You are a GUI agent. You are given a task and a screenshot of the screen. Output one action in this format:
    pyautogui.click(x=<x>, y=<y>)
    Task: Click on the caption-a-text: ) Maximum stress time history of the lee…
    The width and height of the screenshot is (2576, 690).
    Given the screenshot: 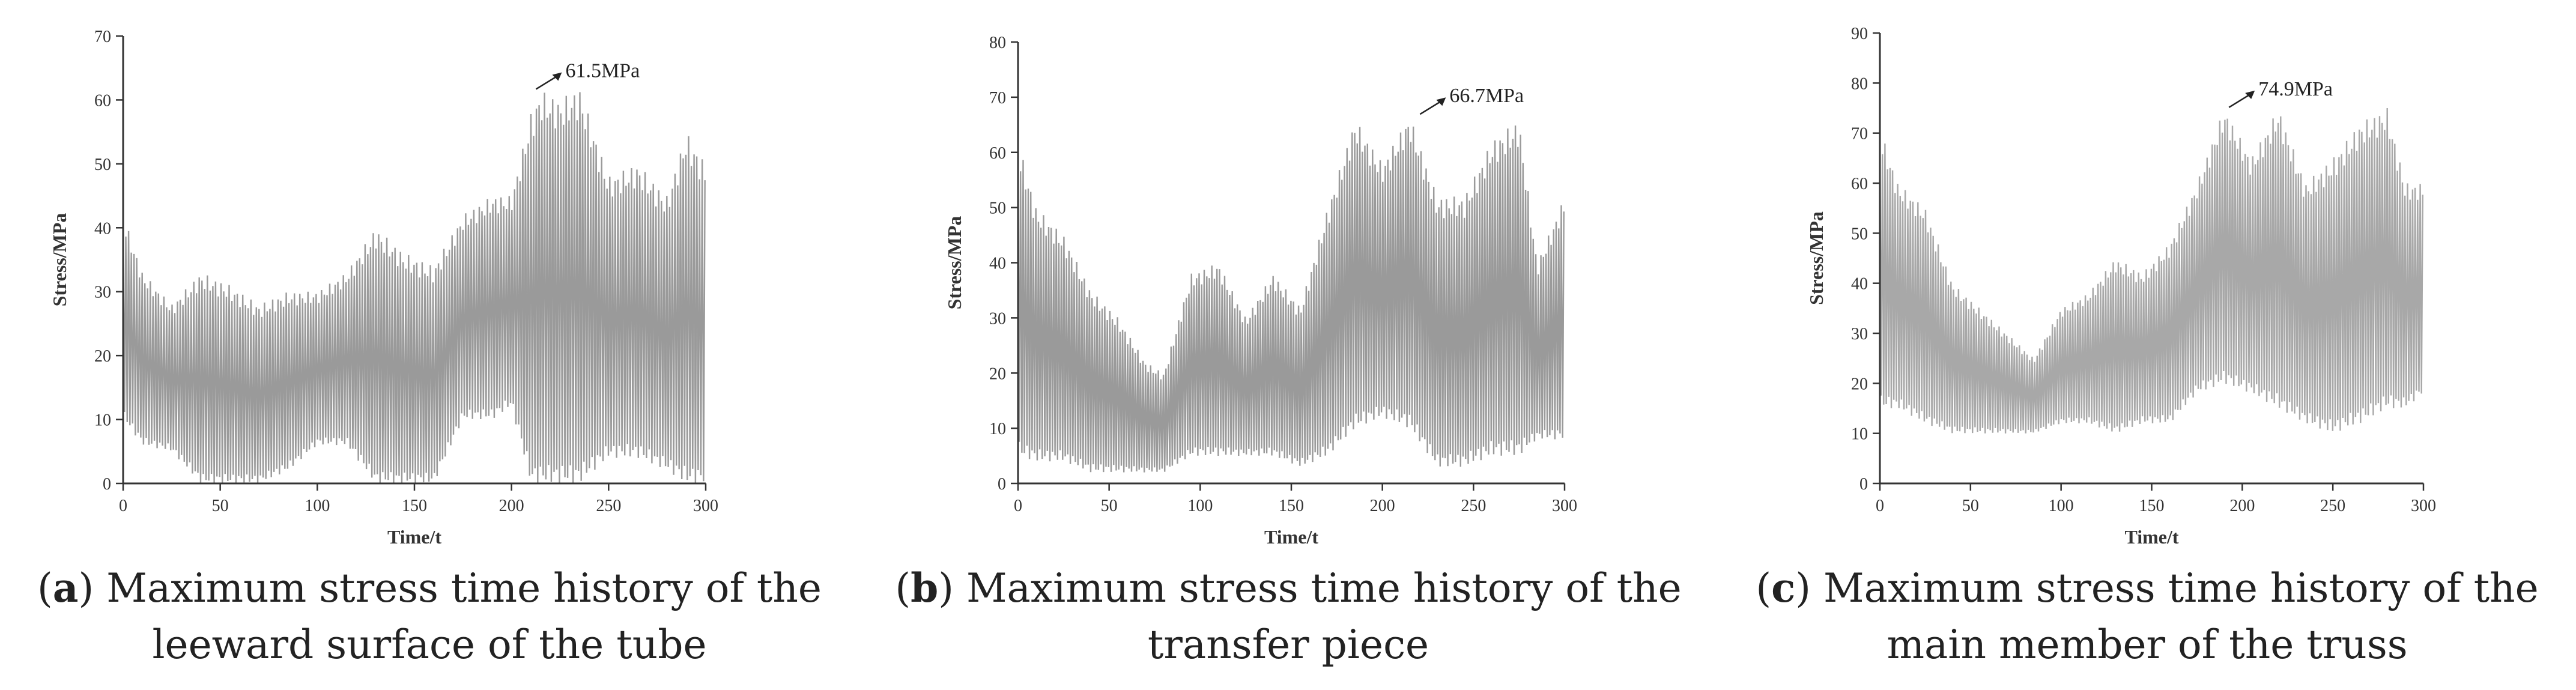 What is the action you would take?
    pyautogui.click(x=450, y=616)
    